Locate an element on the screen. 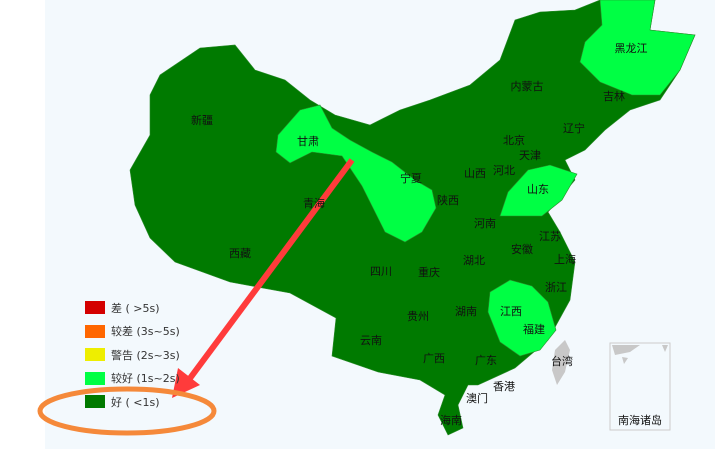 The height and width of the screenshot is (457, 715). label-guangdong: 广东 is located at coordinates (486, 360).